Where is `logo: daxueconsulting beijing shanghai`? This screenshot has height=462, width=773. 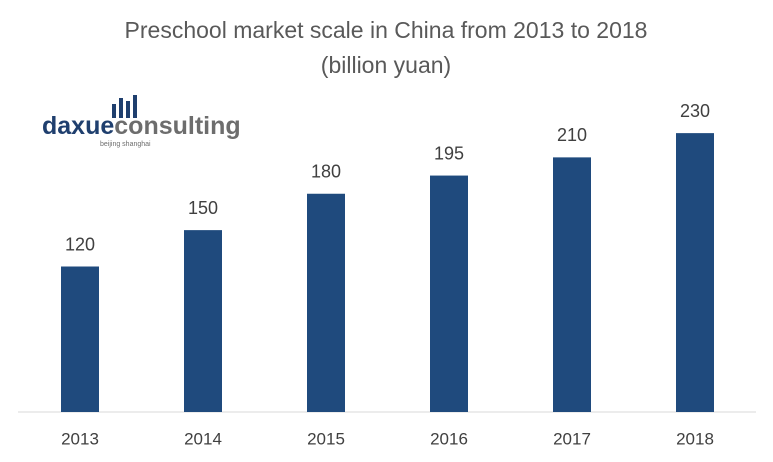 logo: daxueconsulting beijing shanghai is located at coordinates (141, 121).